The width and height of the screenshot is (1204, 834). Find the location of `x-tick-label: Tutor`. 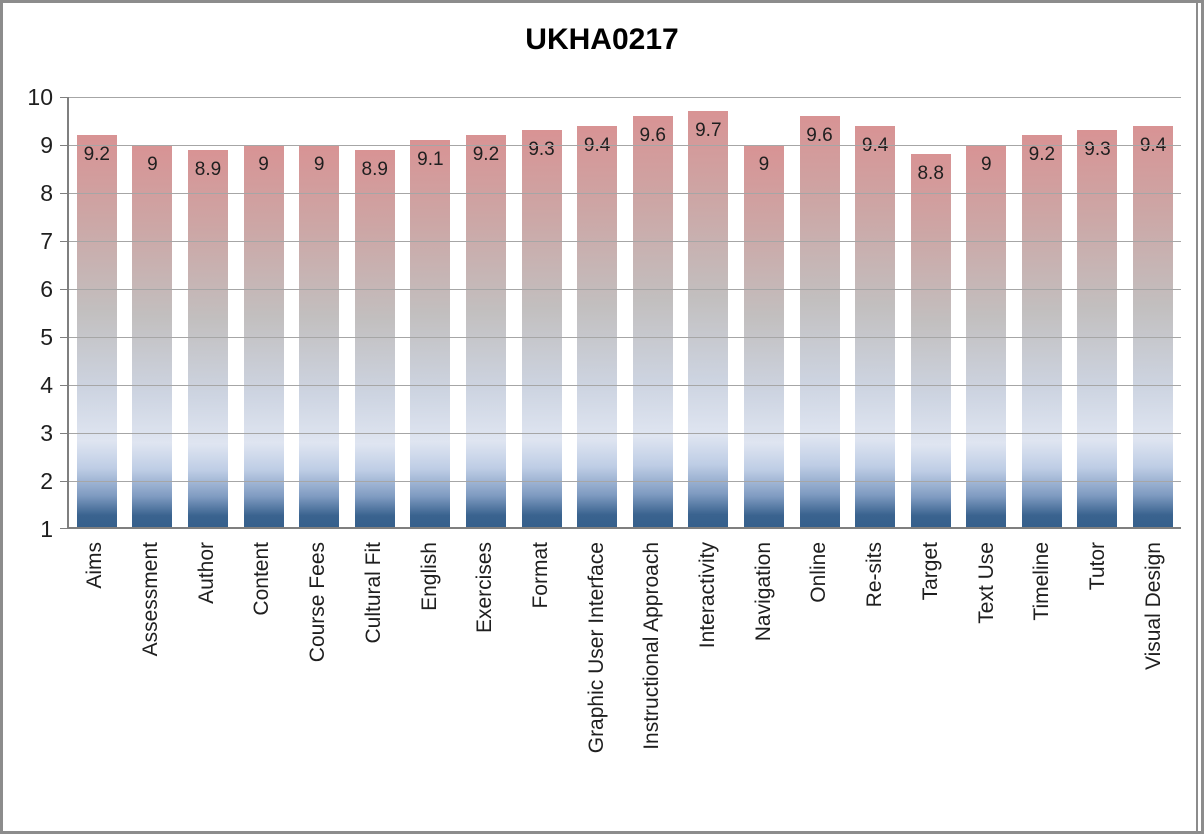

x-tick-label: Tutor is located at coordinates (1097, 566).